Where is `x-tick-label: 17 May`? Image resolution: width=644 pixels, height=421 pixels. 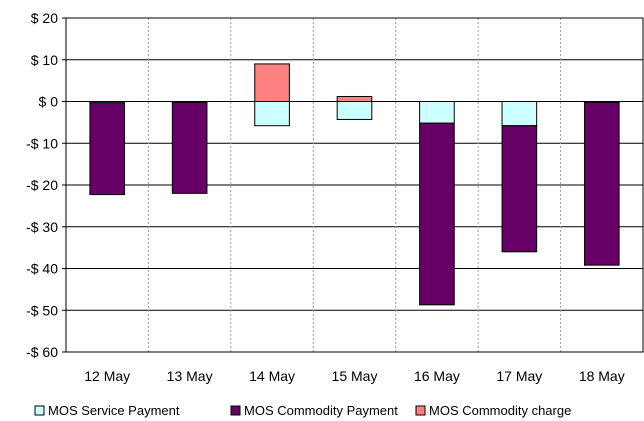
x-tick-label: 17 May is located at coordinates (519, 376).